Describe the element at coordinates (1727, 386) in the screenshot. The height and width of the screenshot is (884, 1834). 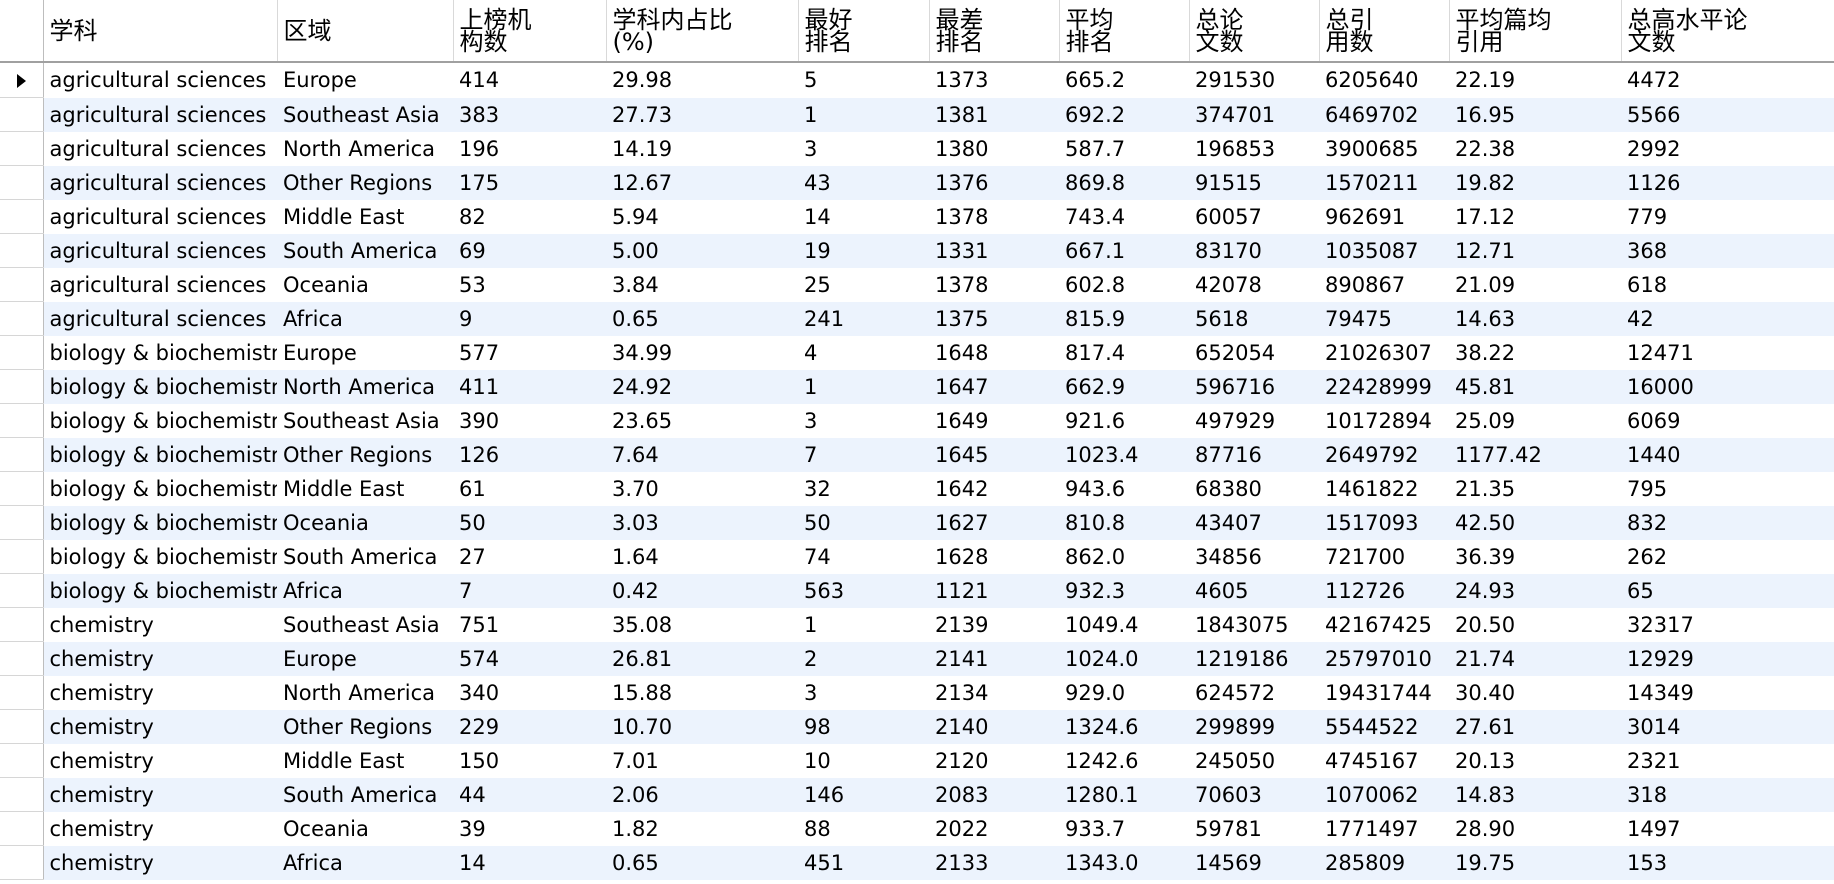
I see `cell-highly-cited-papers: 16000` at that location.